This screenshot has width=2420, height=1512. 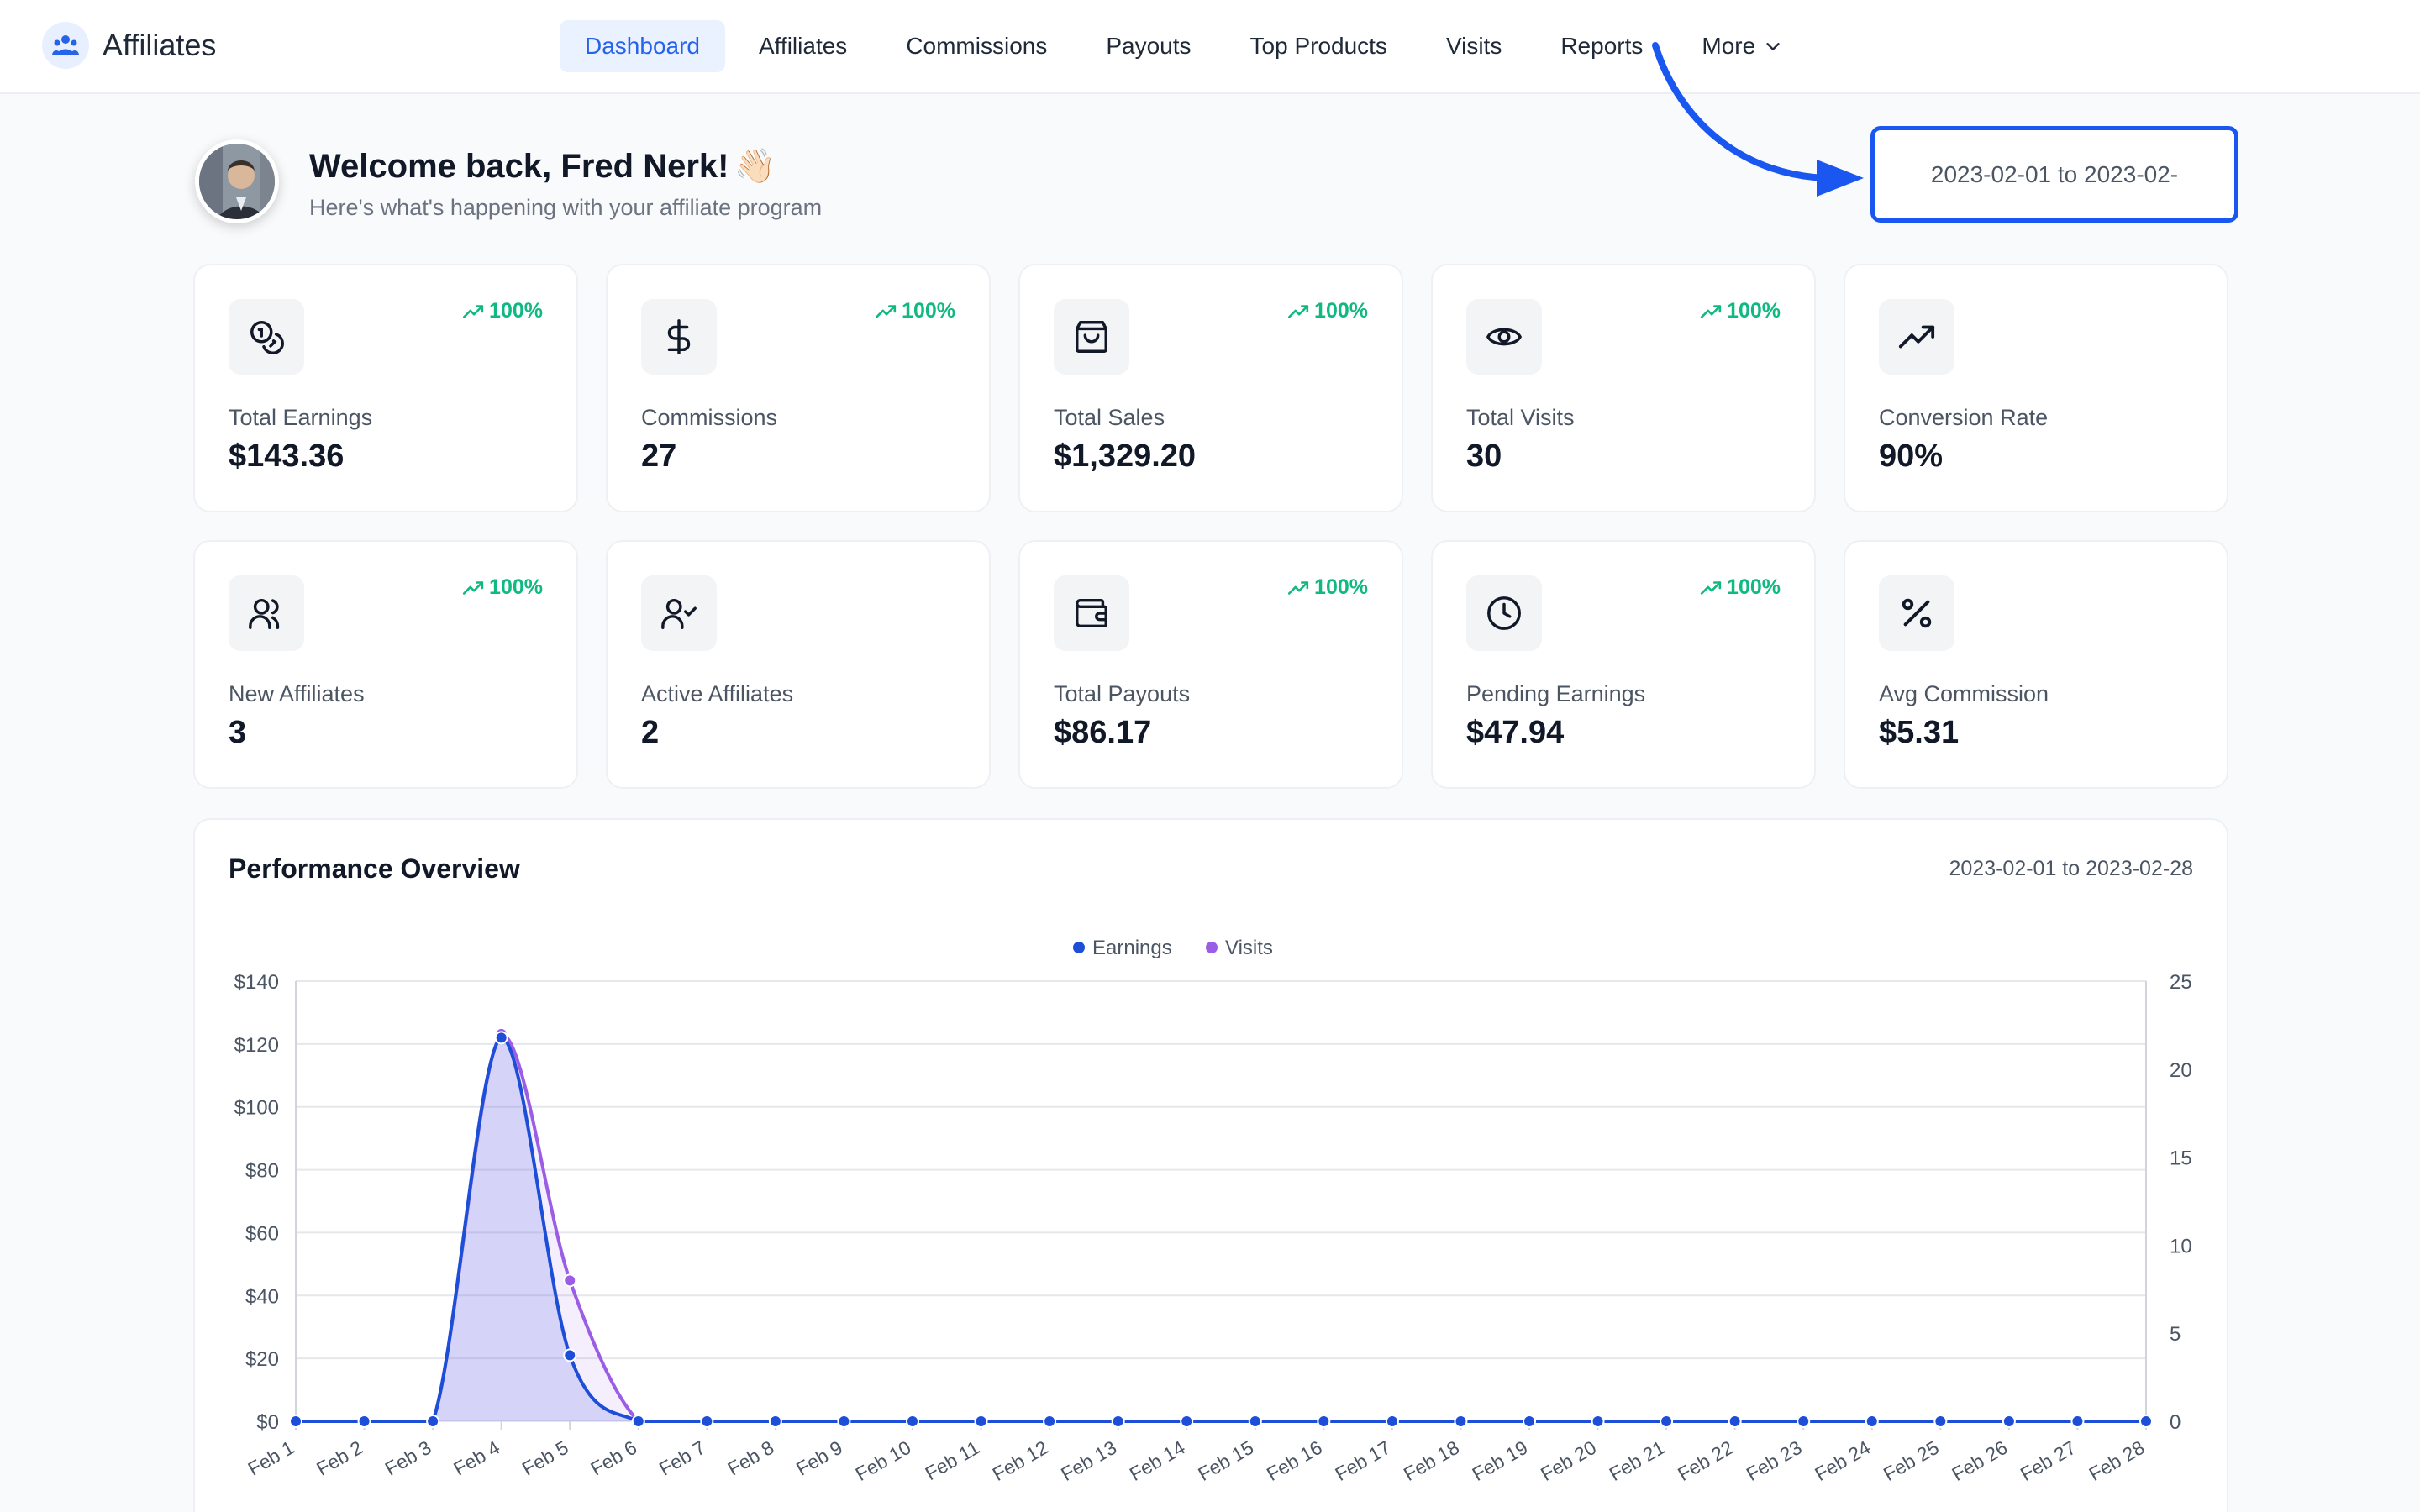 I want to click on nav-more: More, so click(x=1741, y=46).